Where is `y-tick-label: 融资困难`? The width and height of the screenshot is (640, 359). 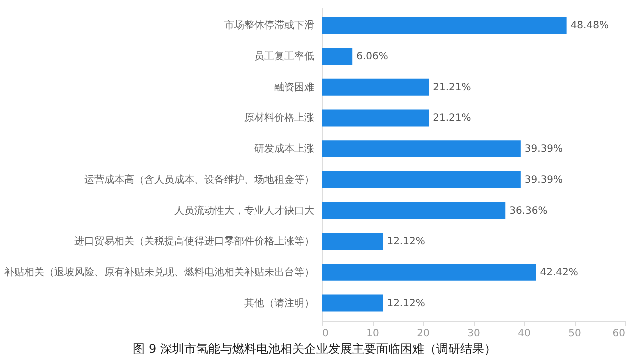 y-tick-label: 融资困难 is located at coordinates (294, 87).